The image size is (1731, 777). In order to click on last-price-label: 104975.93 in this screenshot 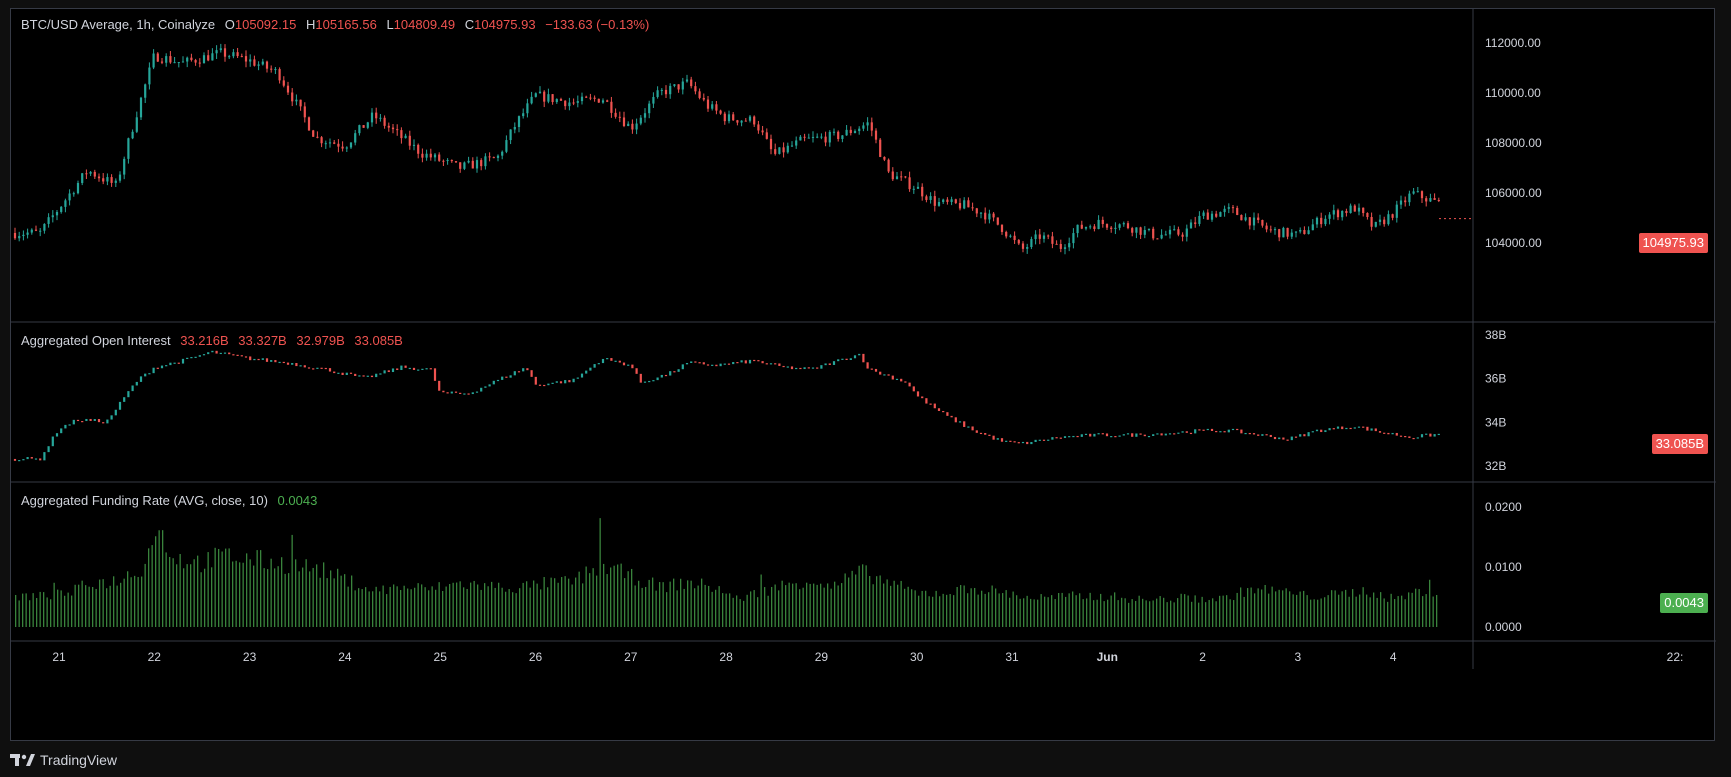, I will do `click(1673, 243)`.